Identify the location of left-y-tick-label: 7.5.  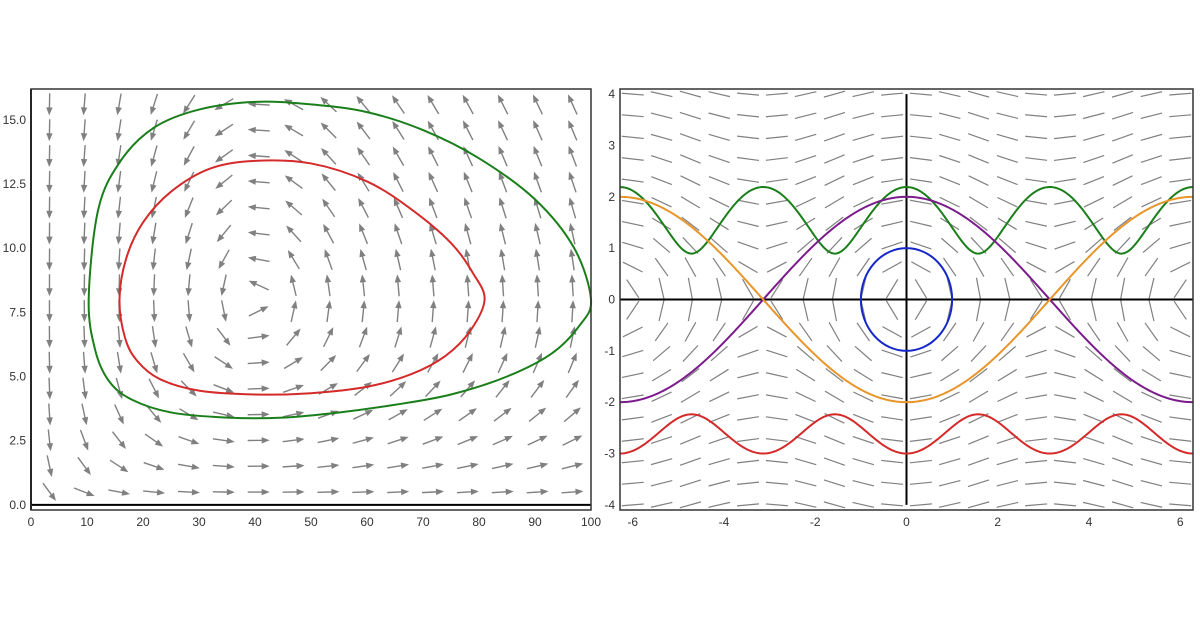
(17, 312).